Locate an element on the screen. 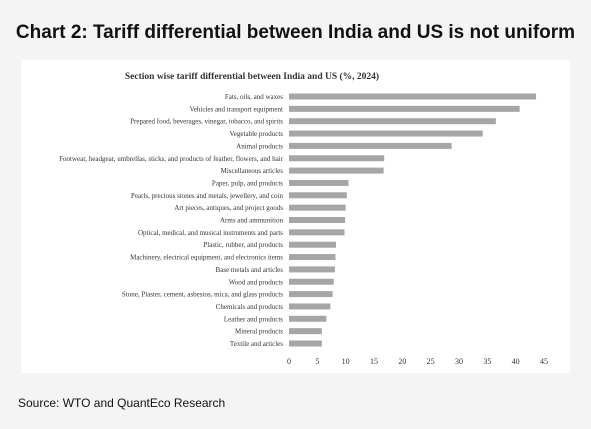 The image size is (591, 429). category-label: Wood and products is located at coordinates (256, 282).